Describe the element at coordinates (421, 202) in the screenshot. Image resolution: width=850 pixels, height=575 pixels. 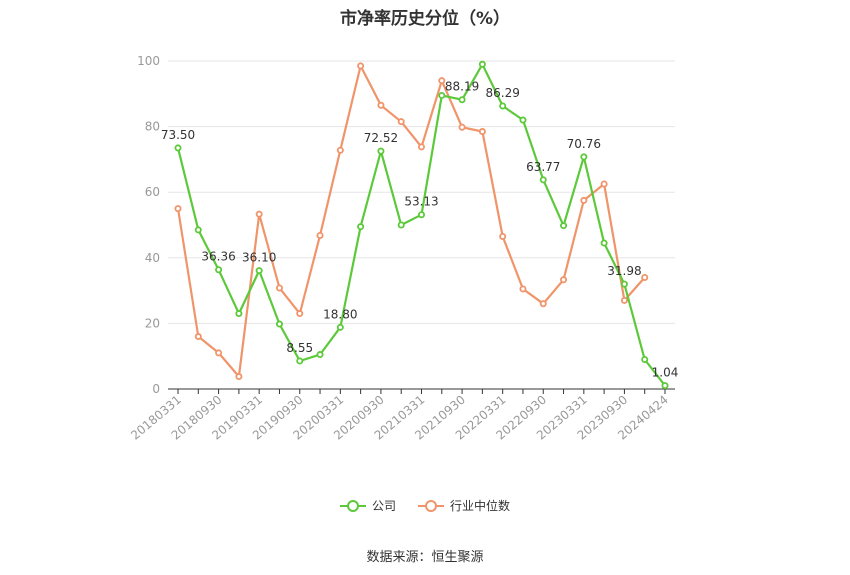
I see `data-label: 53.13` at that location.